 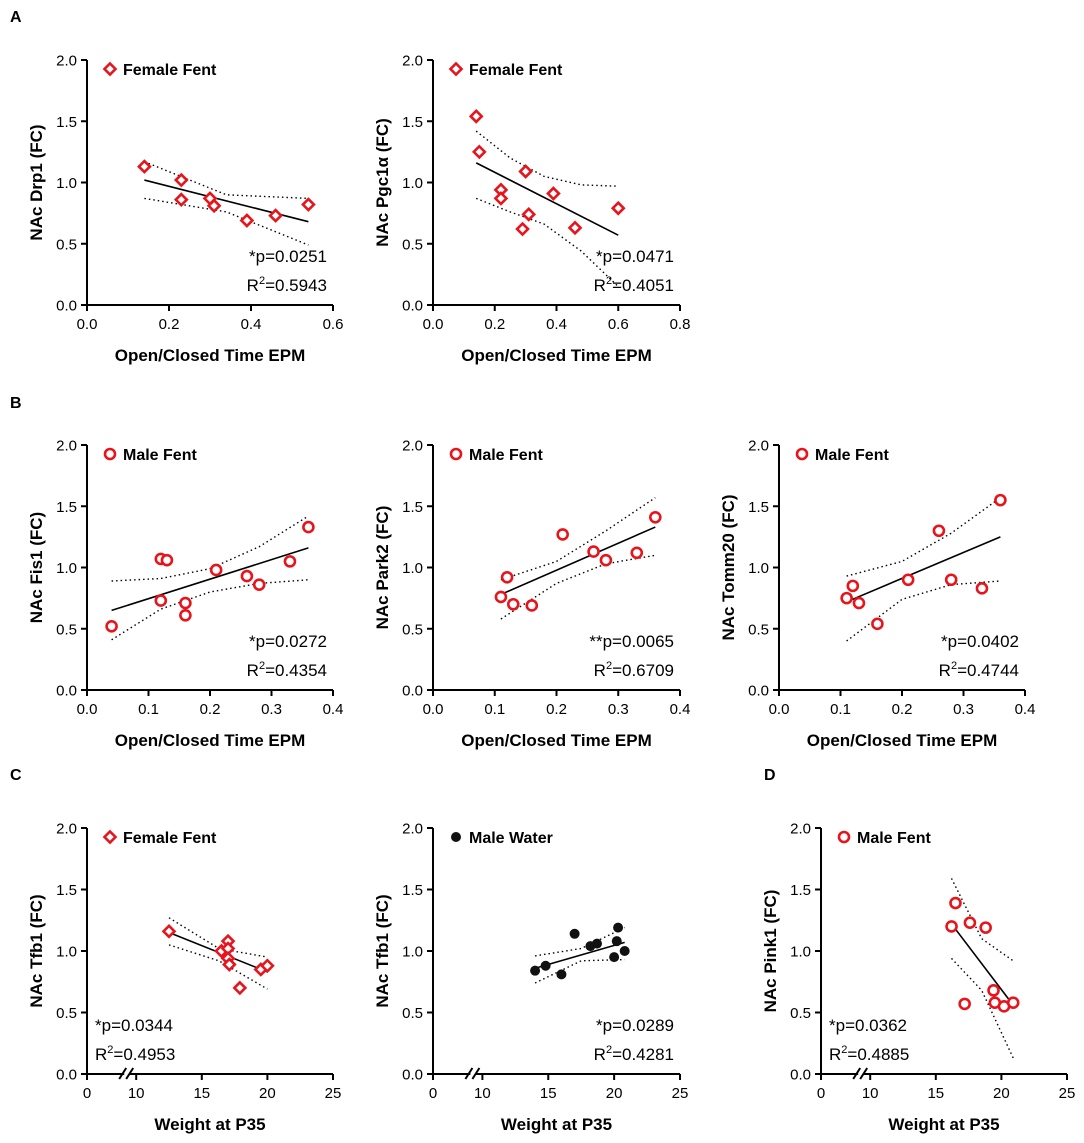 What do you see at coordinates (36, 567) in the screenshot?
I see `y-axis-label: NAc Fis1 (FC)` at bounding box center [36, 567].